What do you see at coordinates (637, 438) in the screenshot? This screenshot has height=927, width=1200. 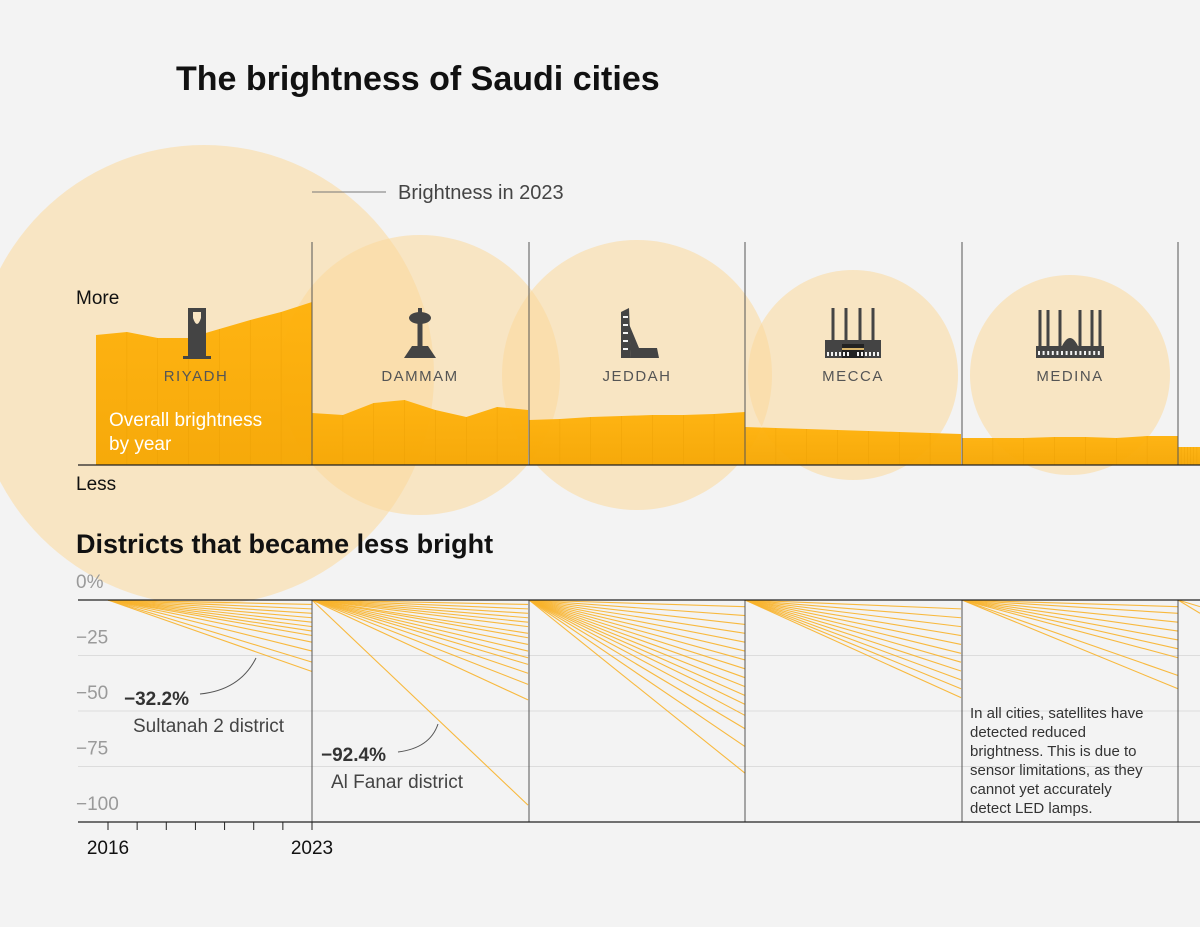 I see `overall-brightness-area-jeddah` at bounding box center [637, 438].